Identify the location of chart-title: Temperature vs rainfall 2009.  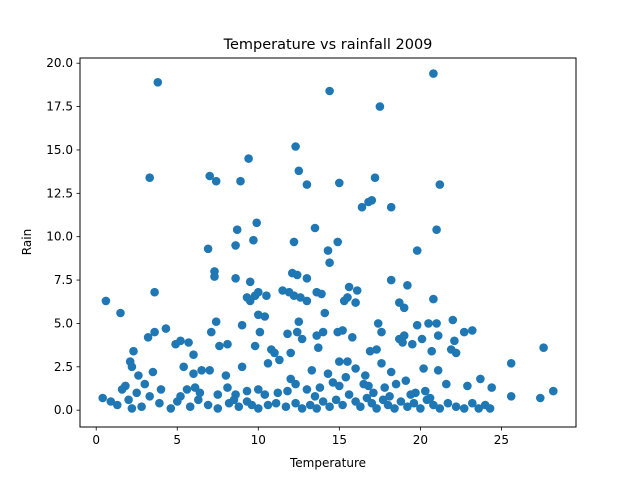
(328, 45).